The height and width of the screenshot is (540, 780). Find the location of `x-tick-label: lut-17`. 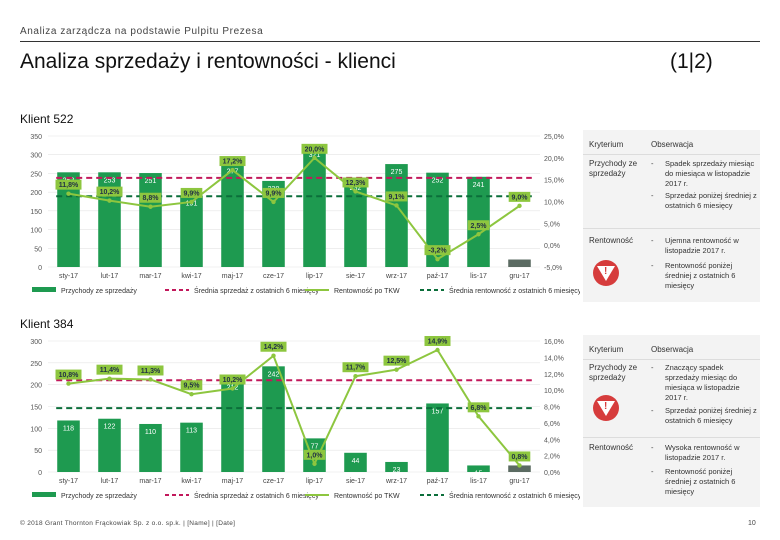

x-tick-label: lut-17 is located at coordinates (110, 481).